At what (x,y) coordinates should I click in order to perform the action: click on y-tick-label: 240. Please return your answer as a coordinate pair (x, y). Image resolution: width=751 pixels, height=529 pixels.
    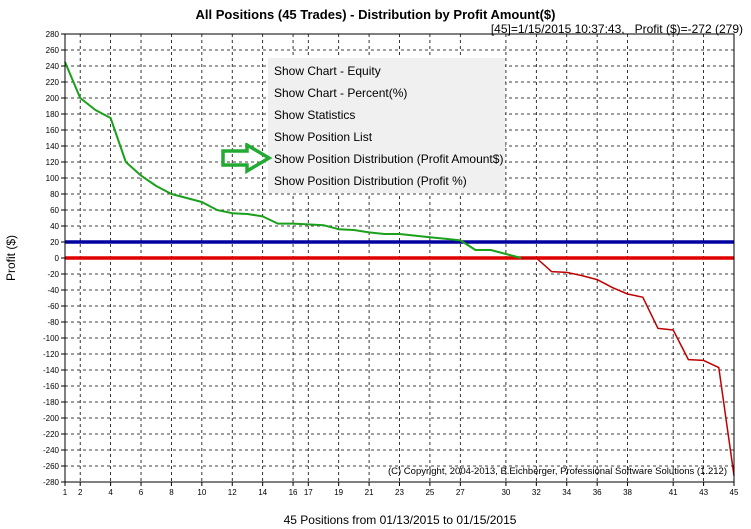
    Looking at the image, I should click on (53, 66).